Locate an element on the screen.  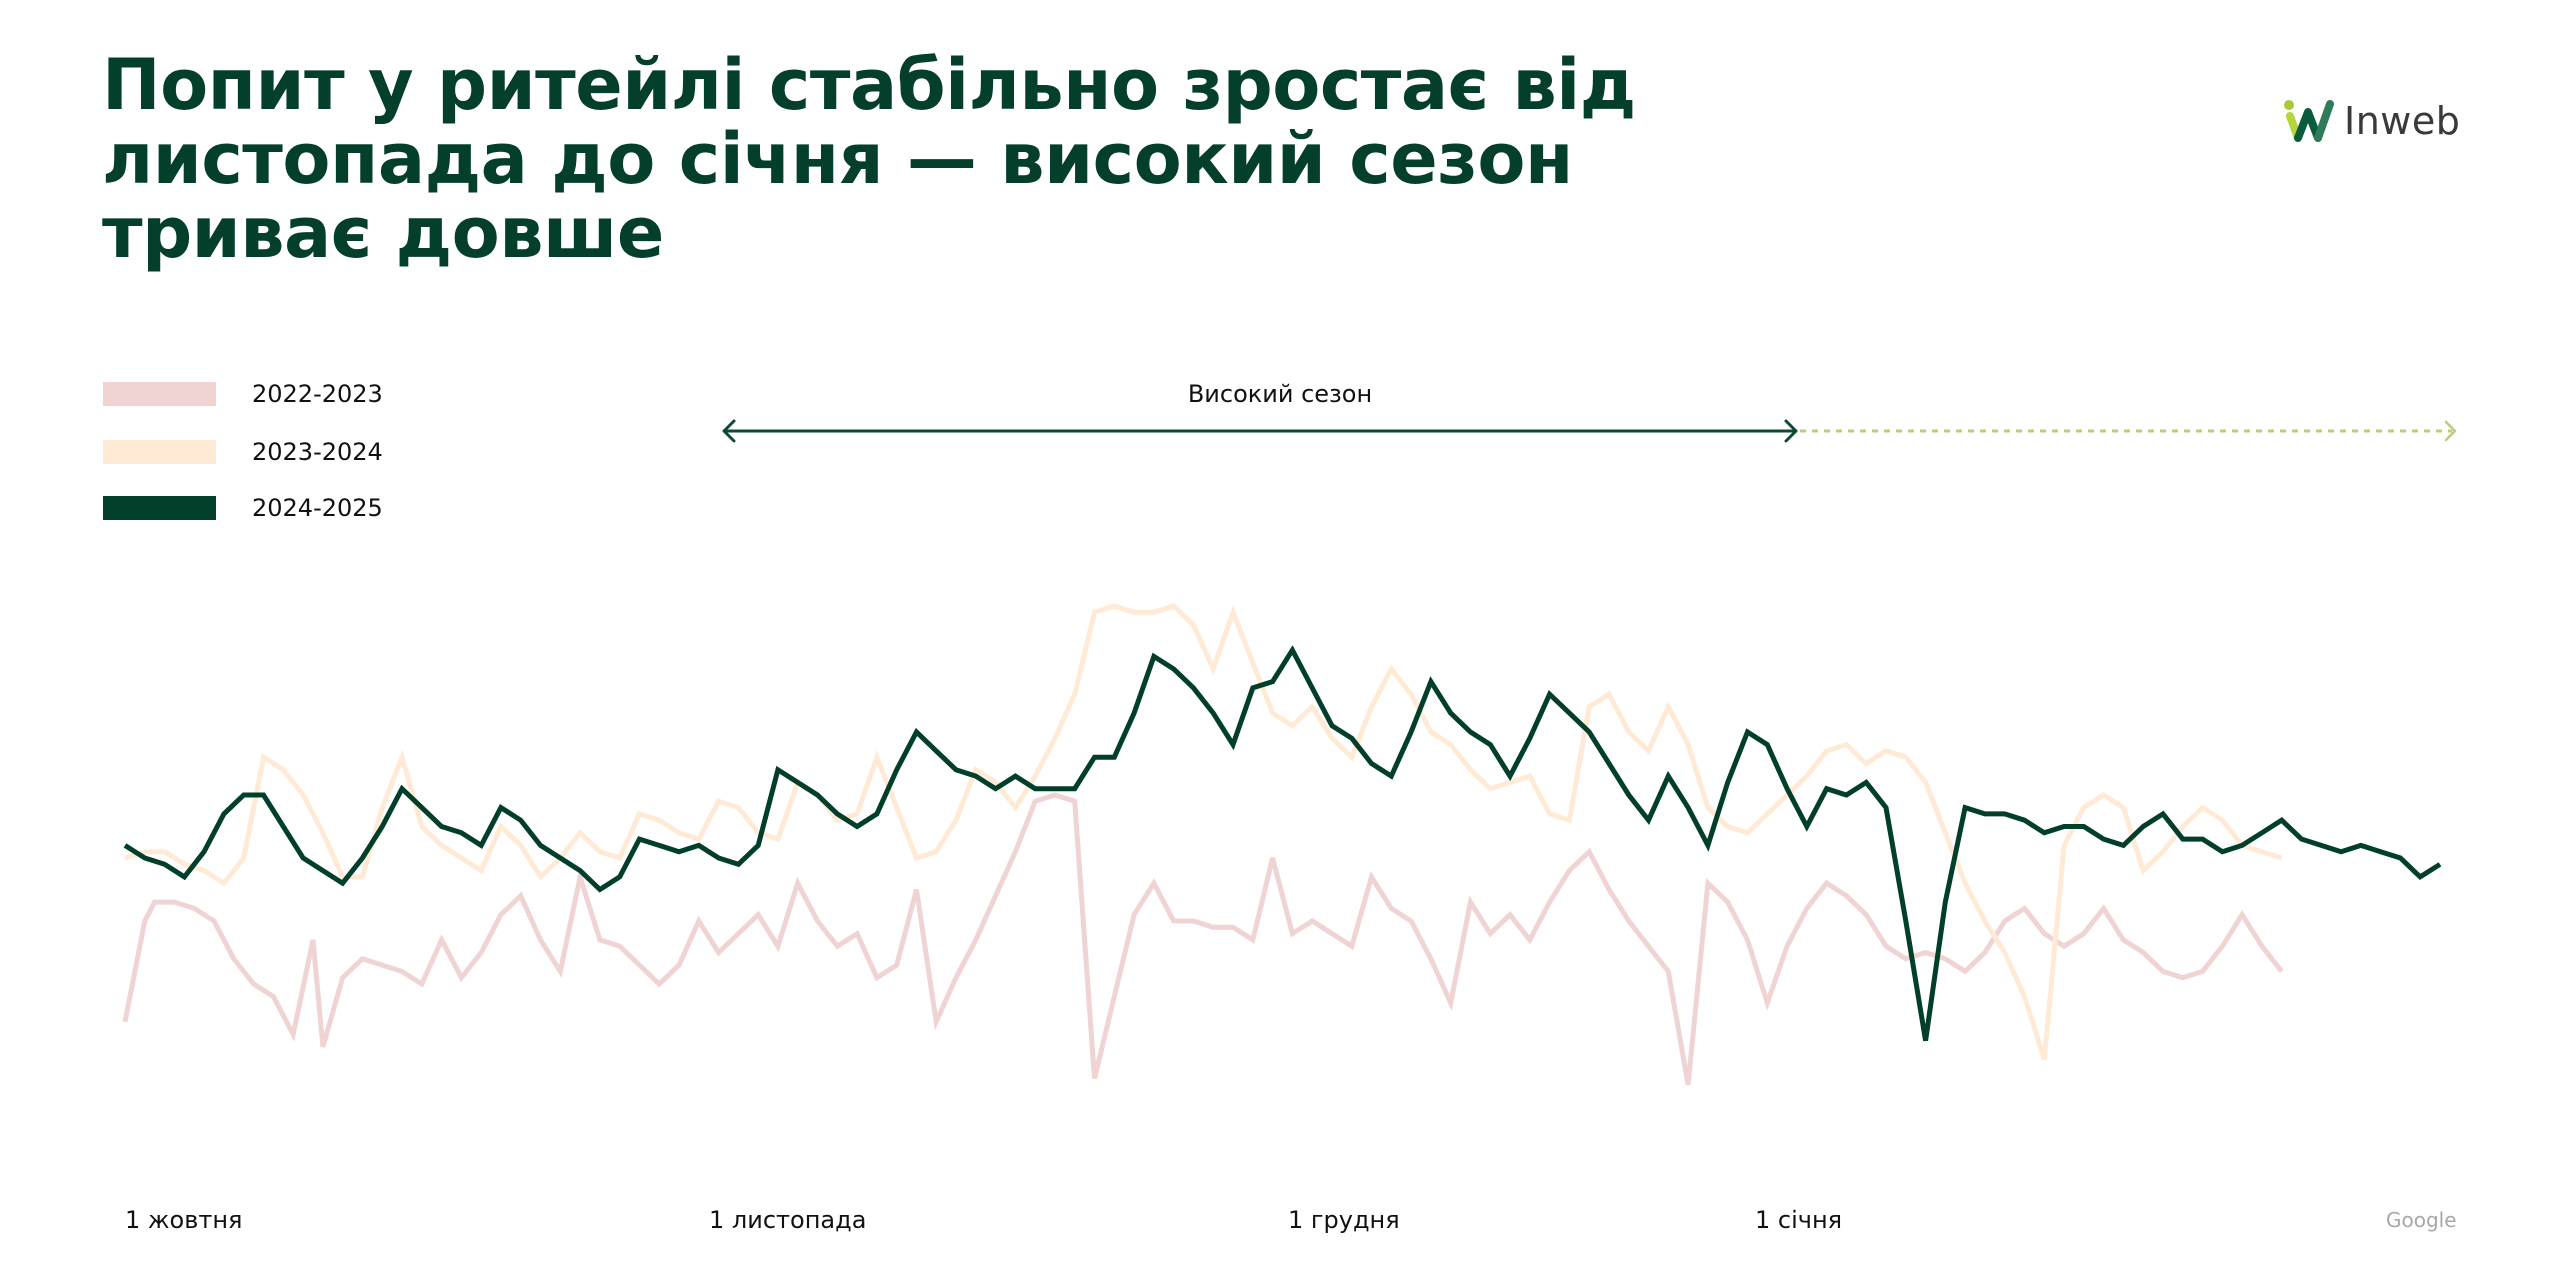
inweb-logo: Inweb is located at coordinates (2371, 121).